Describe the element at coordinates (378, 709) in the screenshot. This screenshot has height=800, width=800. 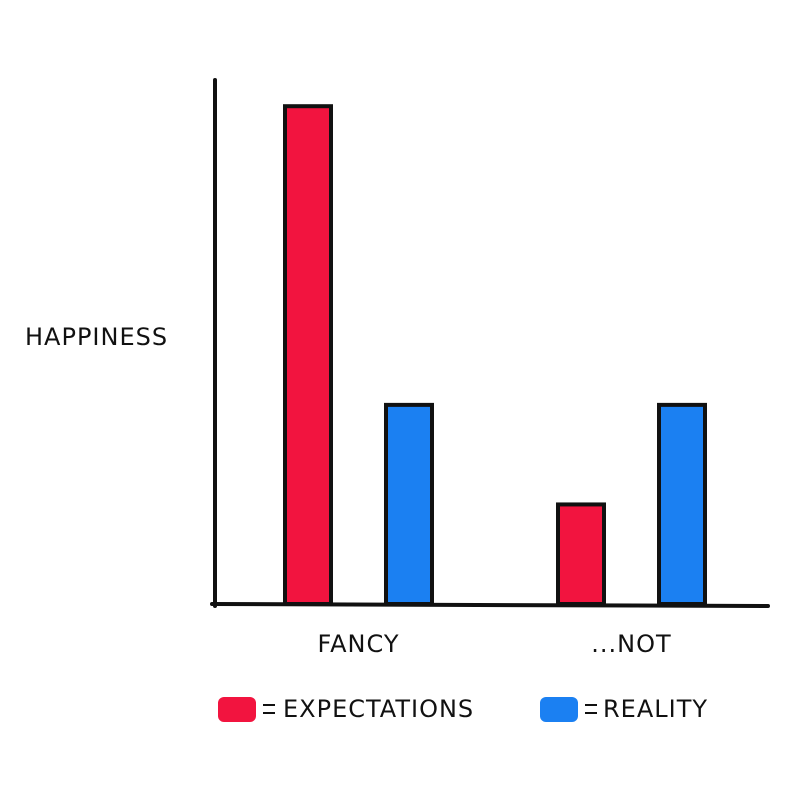
I see `legend-label: EXPECTATIONS` at that location.